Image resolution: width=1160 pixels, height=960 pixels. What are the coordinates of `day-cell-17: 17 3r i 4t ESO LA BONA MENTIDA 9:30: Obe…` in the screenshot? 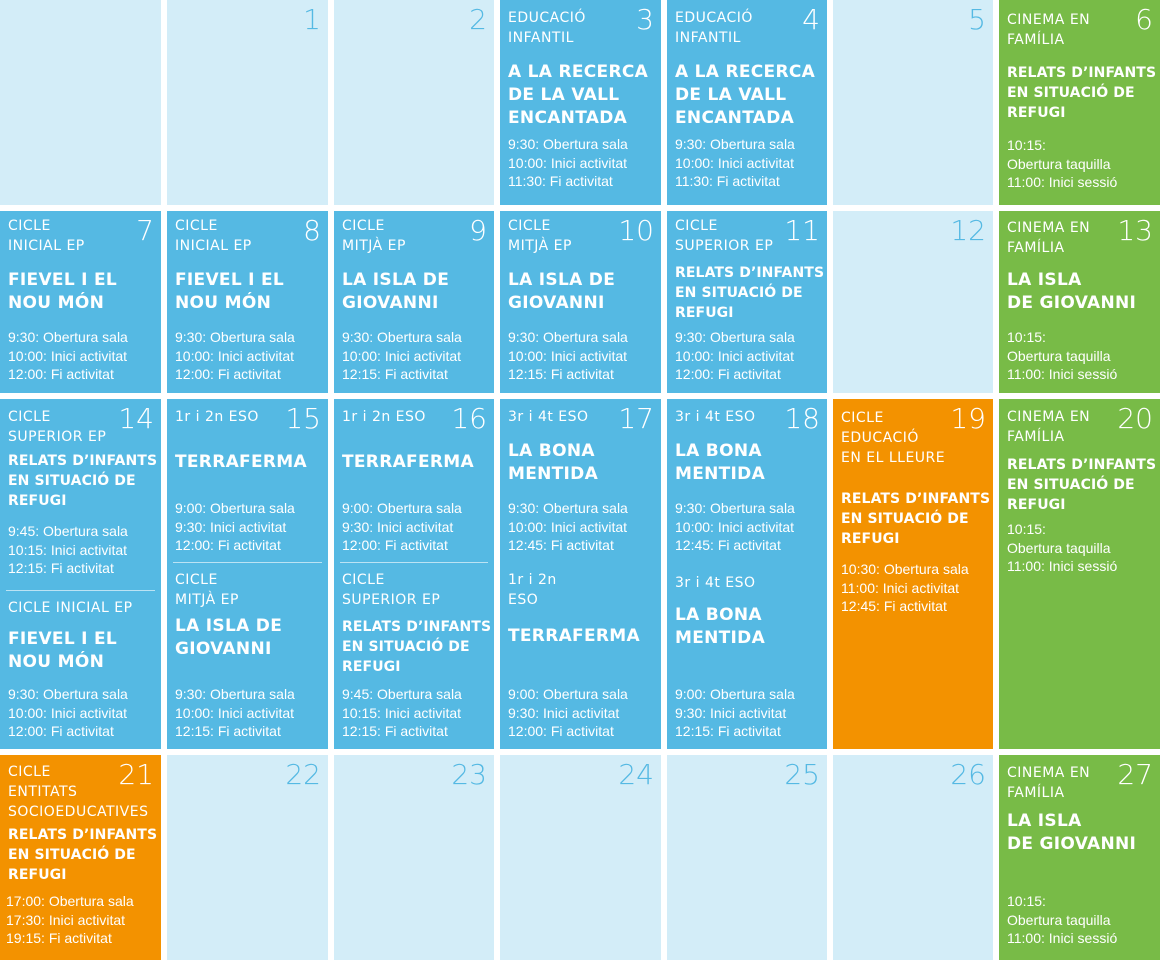 It's located at (580, 574).